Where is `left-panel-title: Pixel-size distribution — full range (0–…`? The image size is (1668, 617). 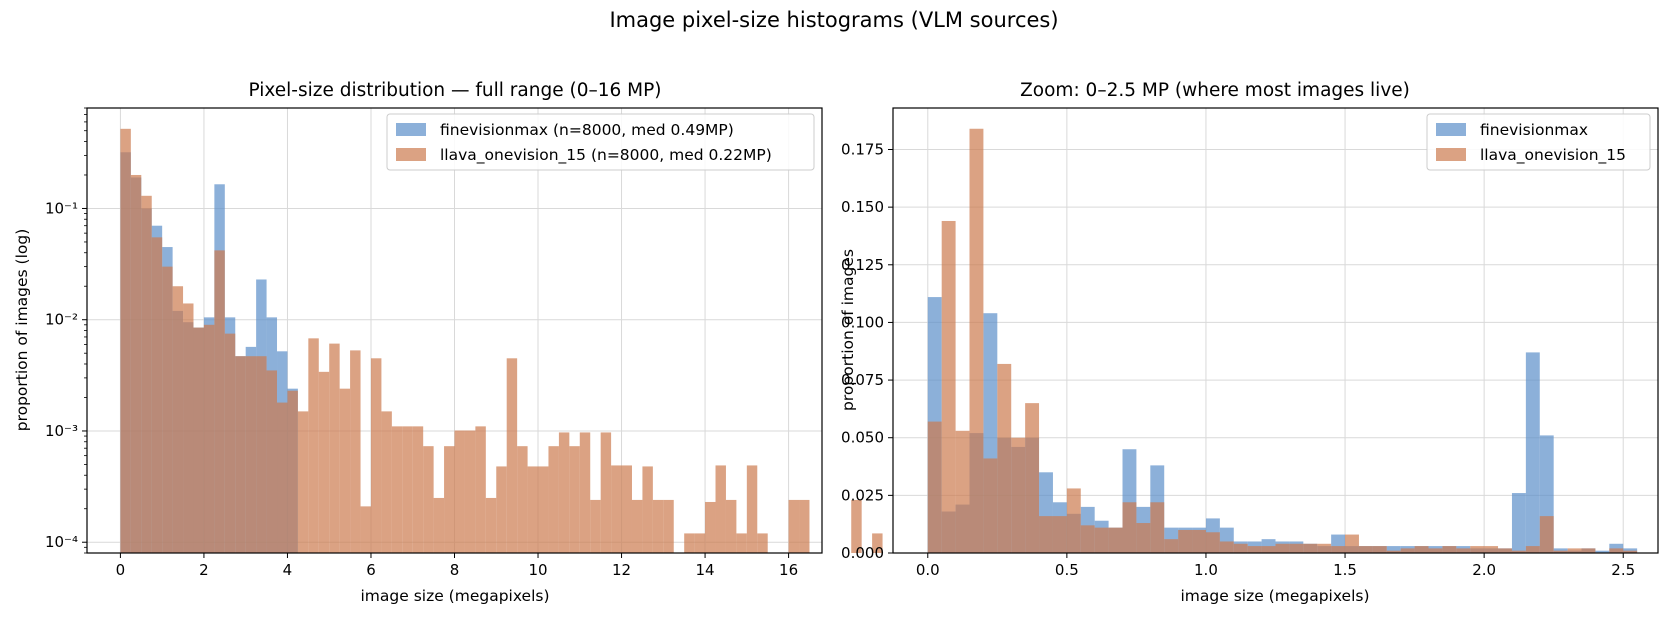 left-panel-title: Pixel-size distribution — full range (0–… is located at coordinates (455, 90).